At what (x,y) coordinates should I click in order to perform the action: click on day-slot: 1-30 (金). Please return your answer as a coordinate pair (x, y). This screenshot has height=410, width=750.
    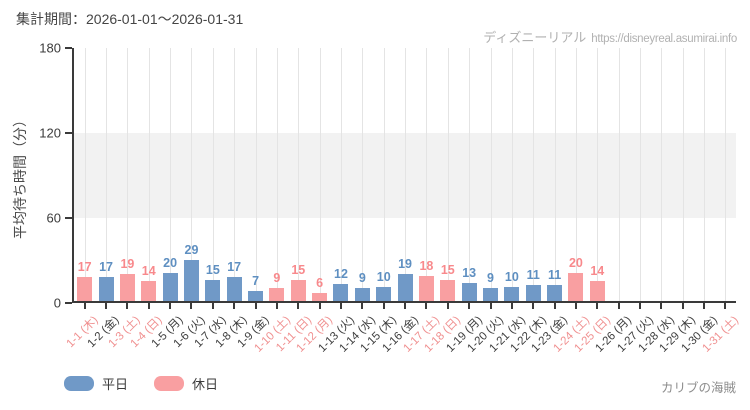
    Looking at the image, I should click on (699, 201).